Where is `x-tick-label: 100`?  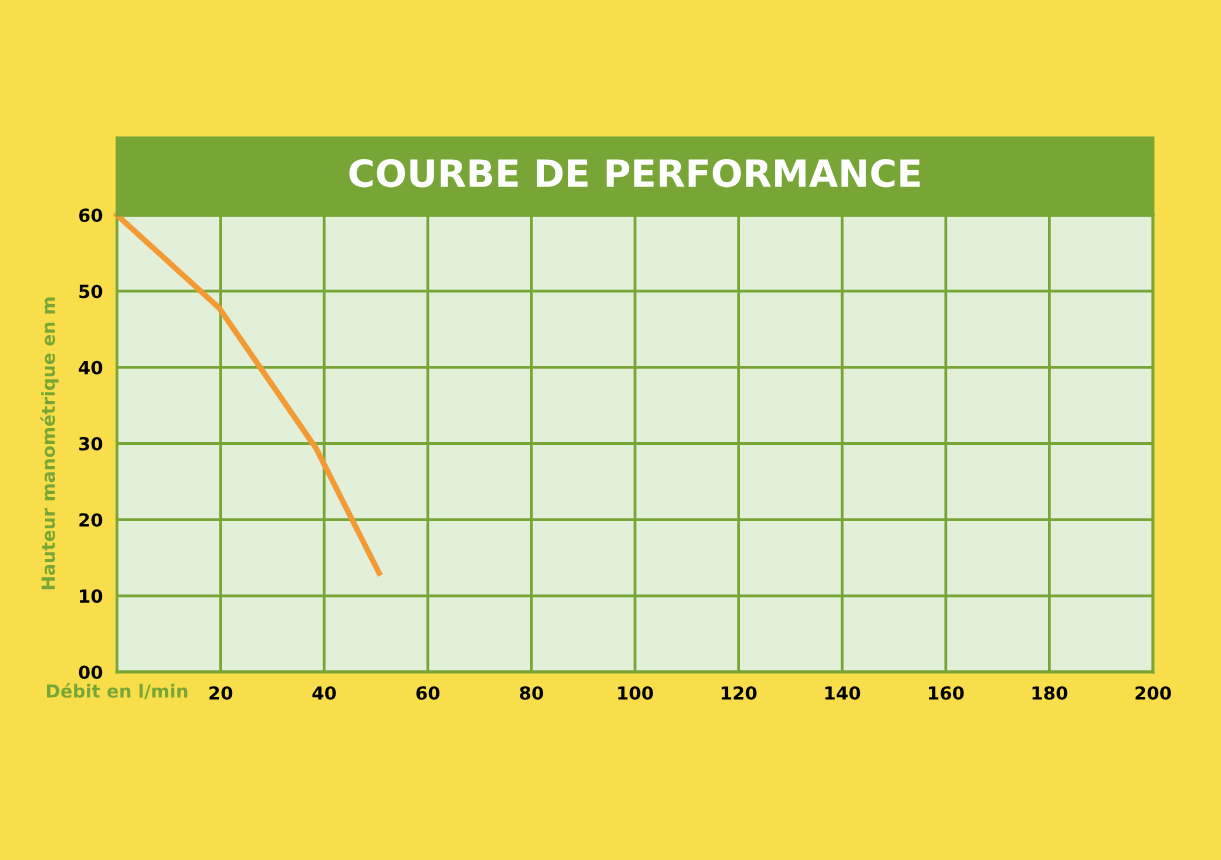 x-tick-label: 100 is located at coordinates (635, 693).